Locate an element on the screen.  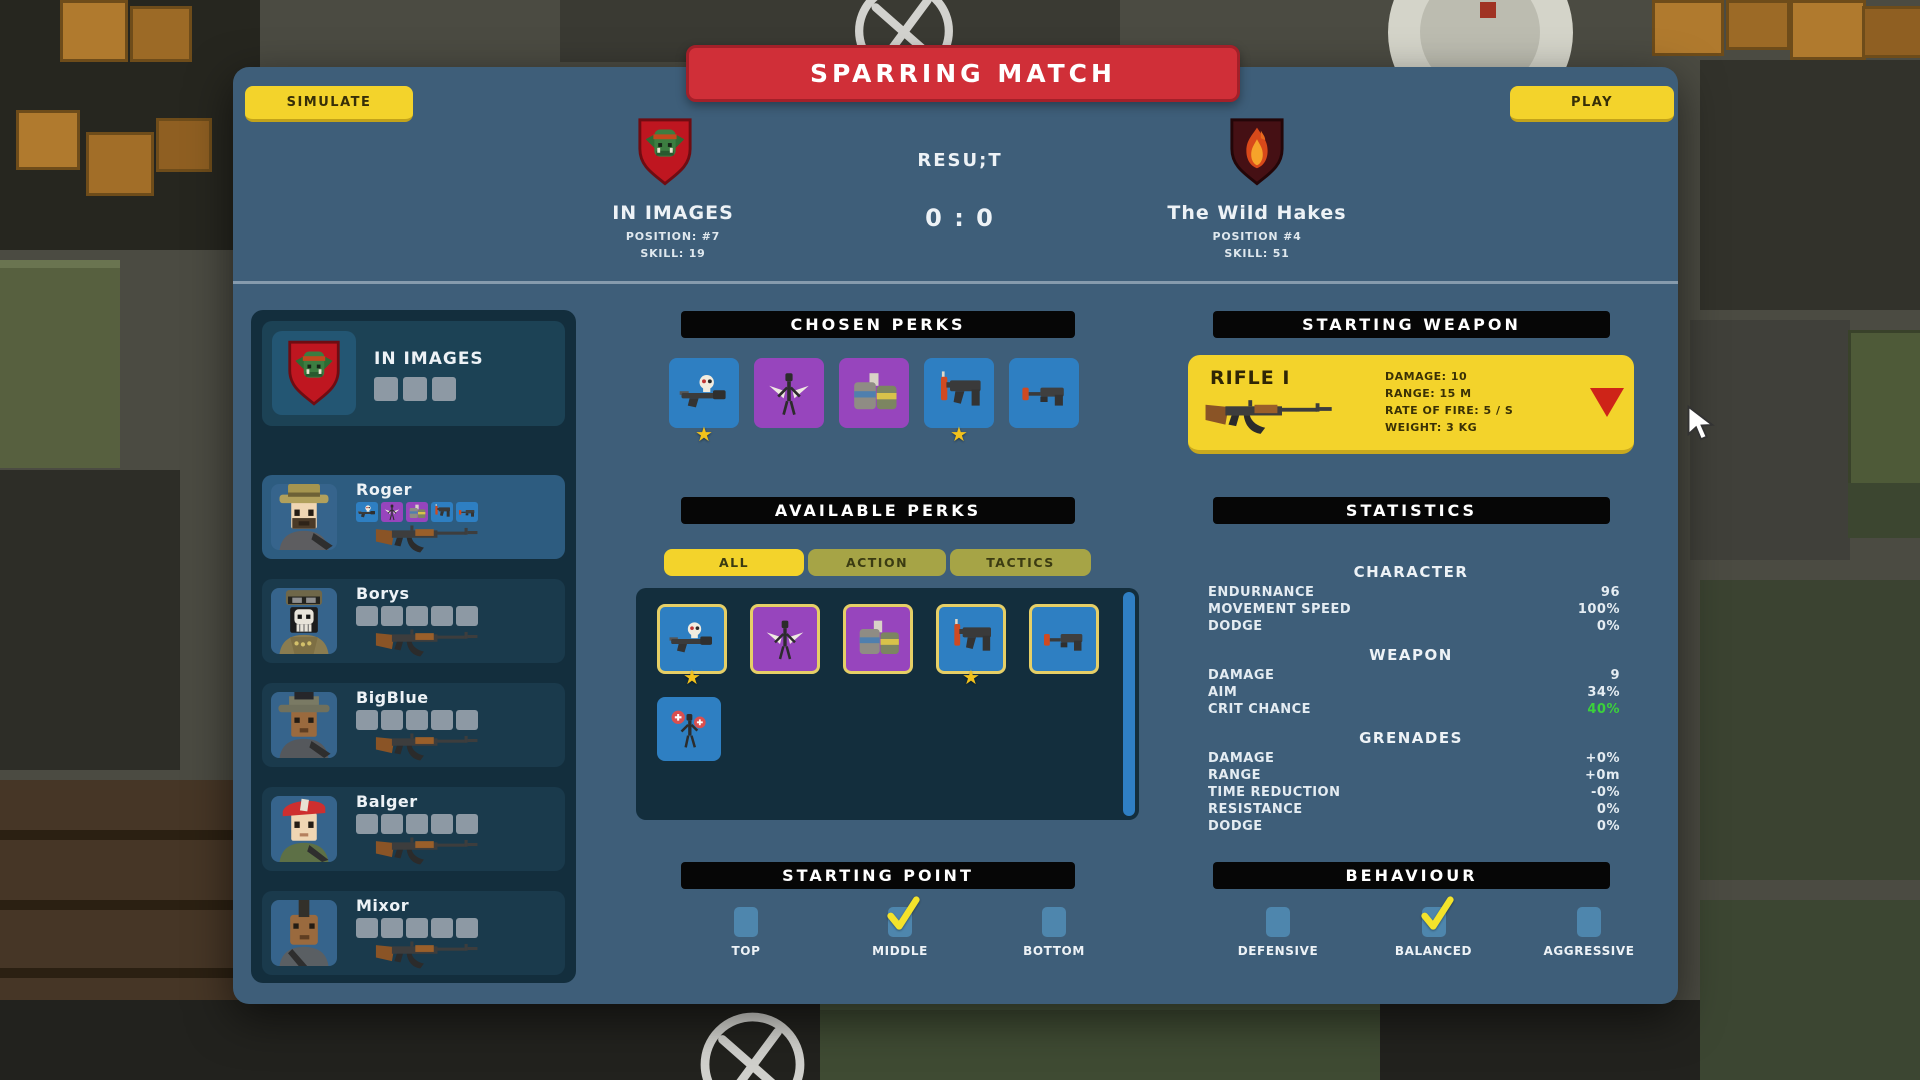
truck-cab is located at coordinates (1884, 510).